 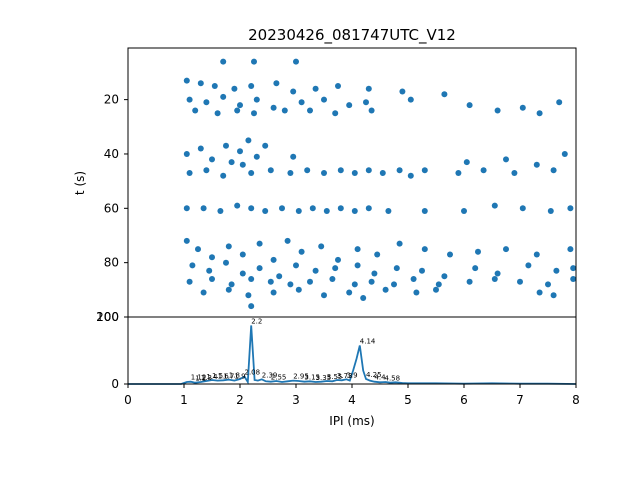 I want to click on ipi-y-tick-label: 200, so click(x=107, y=317).